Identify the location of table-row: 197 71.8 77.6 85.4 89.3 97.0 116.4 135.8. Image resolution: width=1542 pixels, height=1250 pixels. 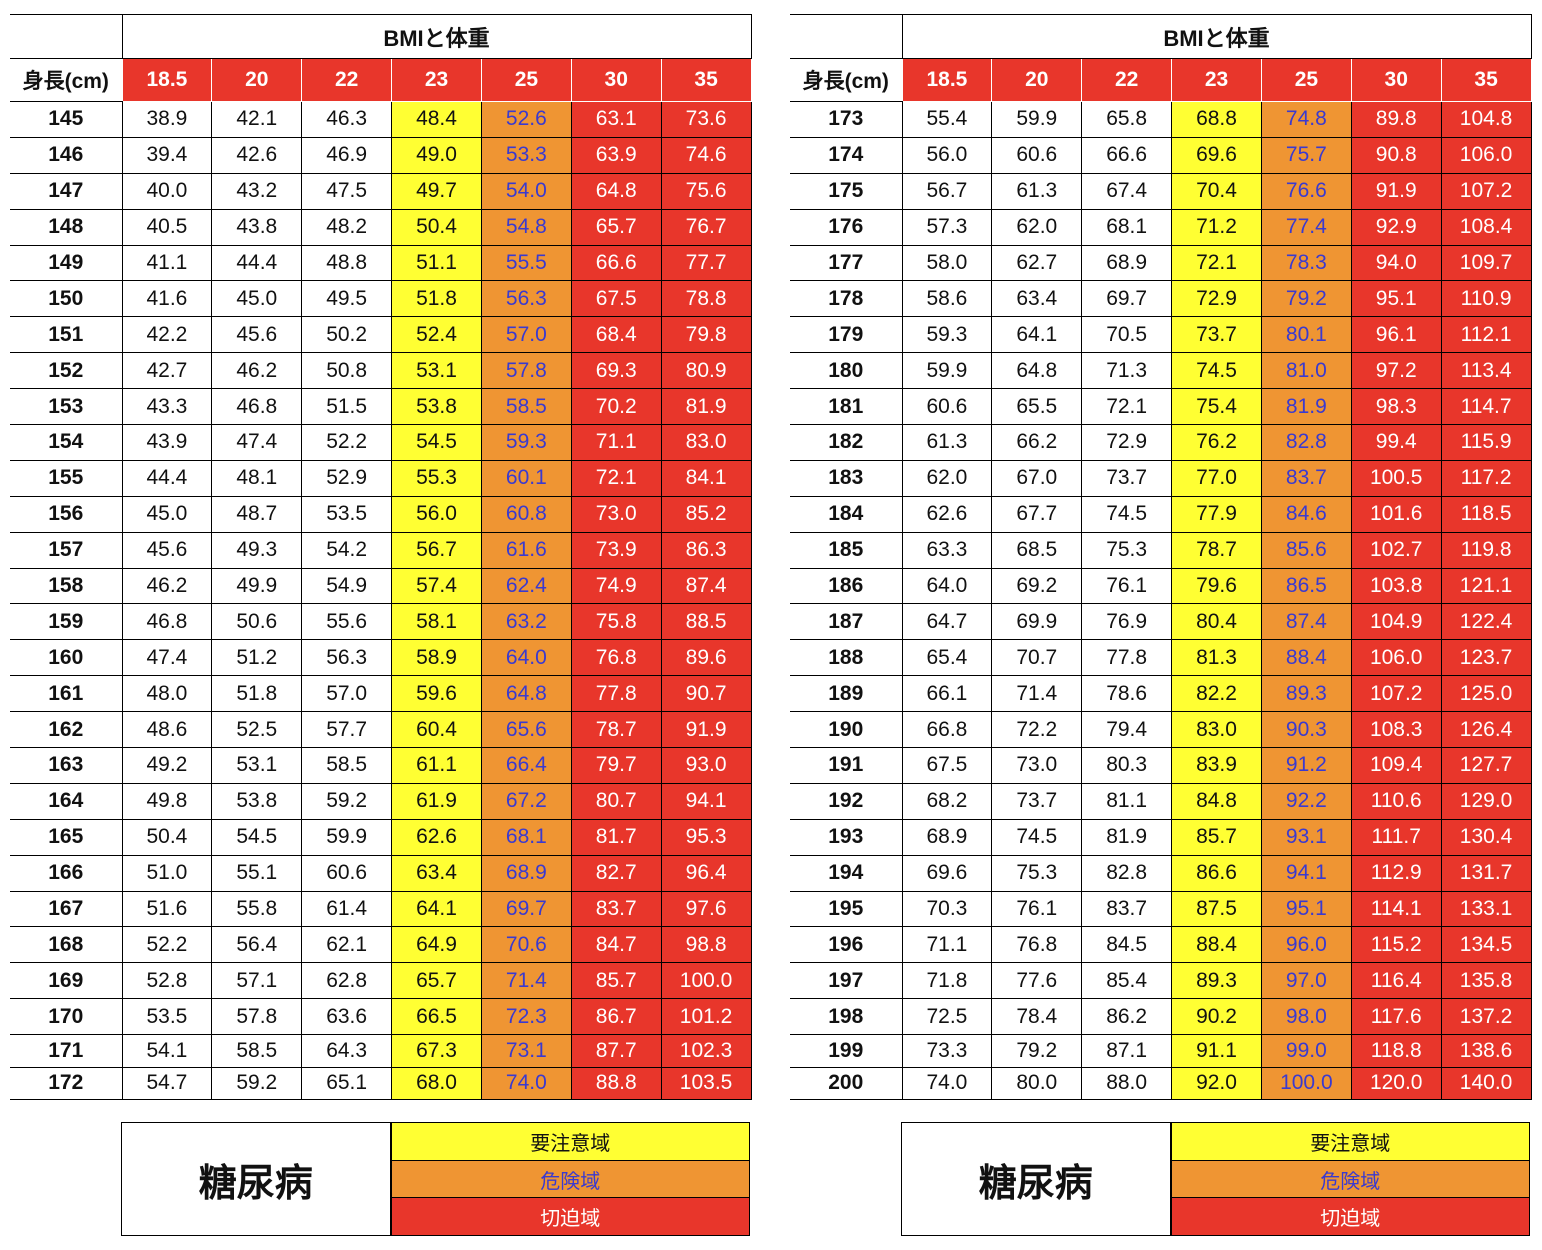
(1161, 981).